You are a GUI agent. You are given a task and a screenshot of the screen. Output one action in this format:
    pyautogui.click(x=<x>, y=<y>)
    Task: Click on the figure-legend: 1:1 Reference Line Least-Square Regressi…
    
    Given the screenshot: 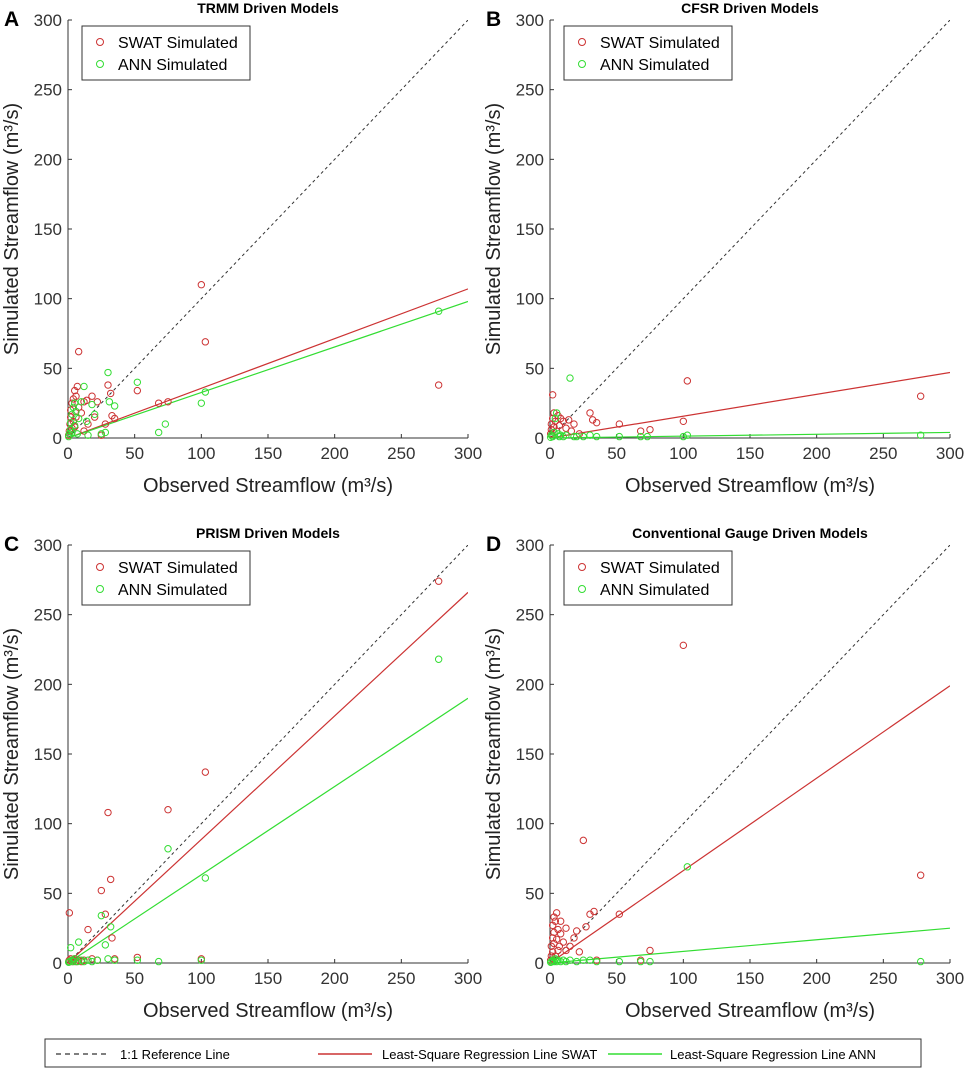 What is the action you would take?
    pyautogui.click(x=483, y=1053)
    